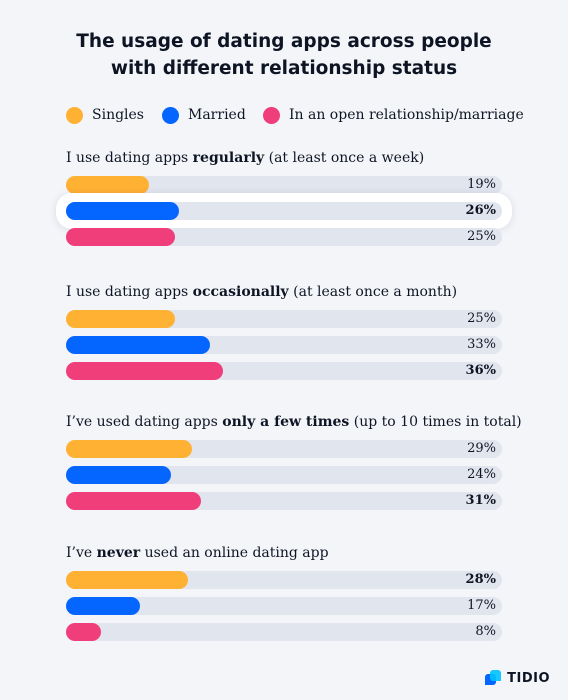 The height and width of the screenshot is (700, 568). I want to click on bar-track-4-married: 17%, so click(284, 606).